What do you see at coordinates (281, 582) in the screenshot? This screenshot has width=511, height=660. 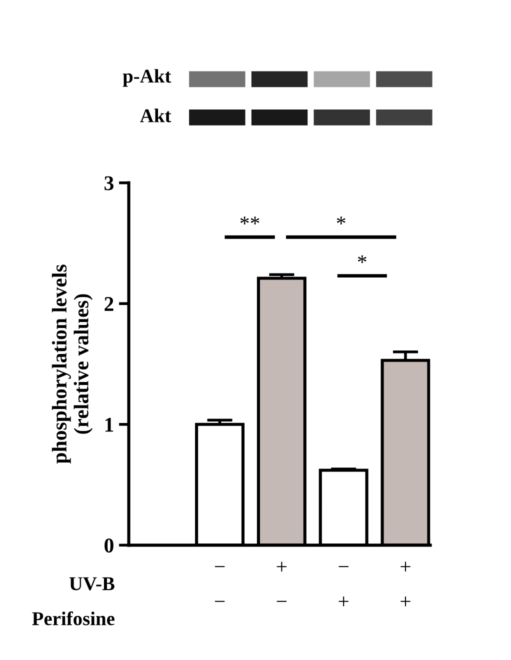 I see `category-label: + −` at bounding box center [281, 582].